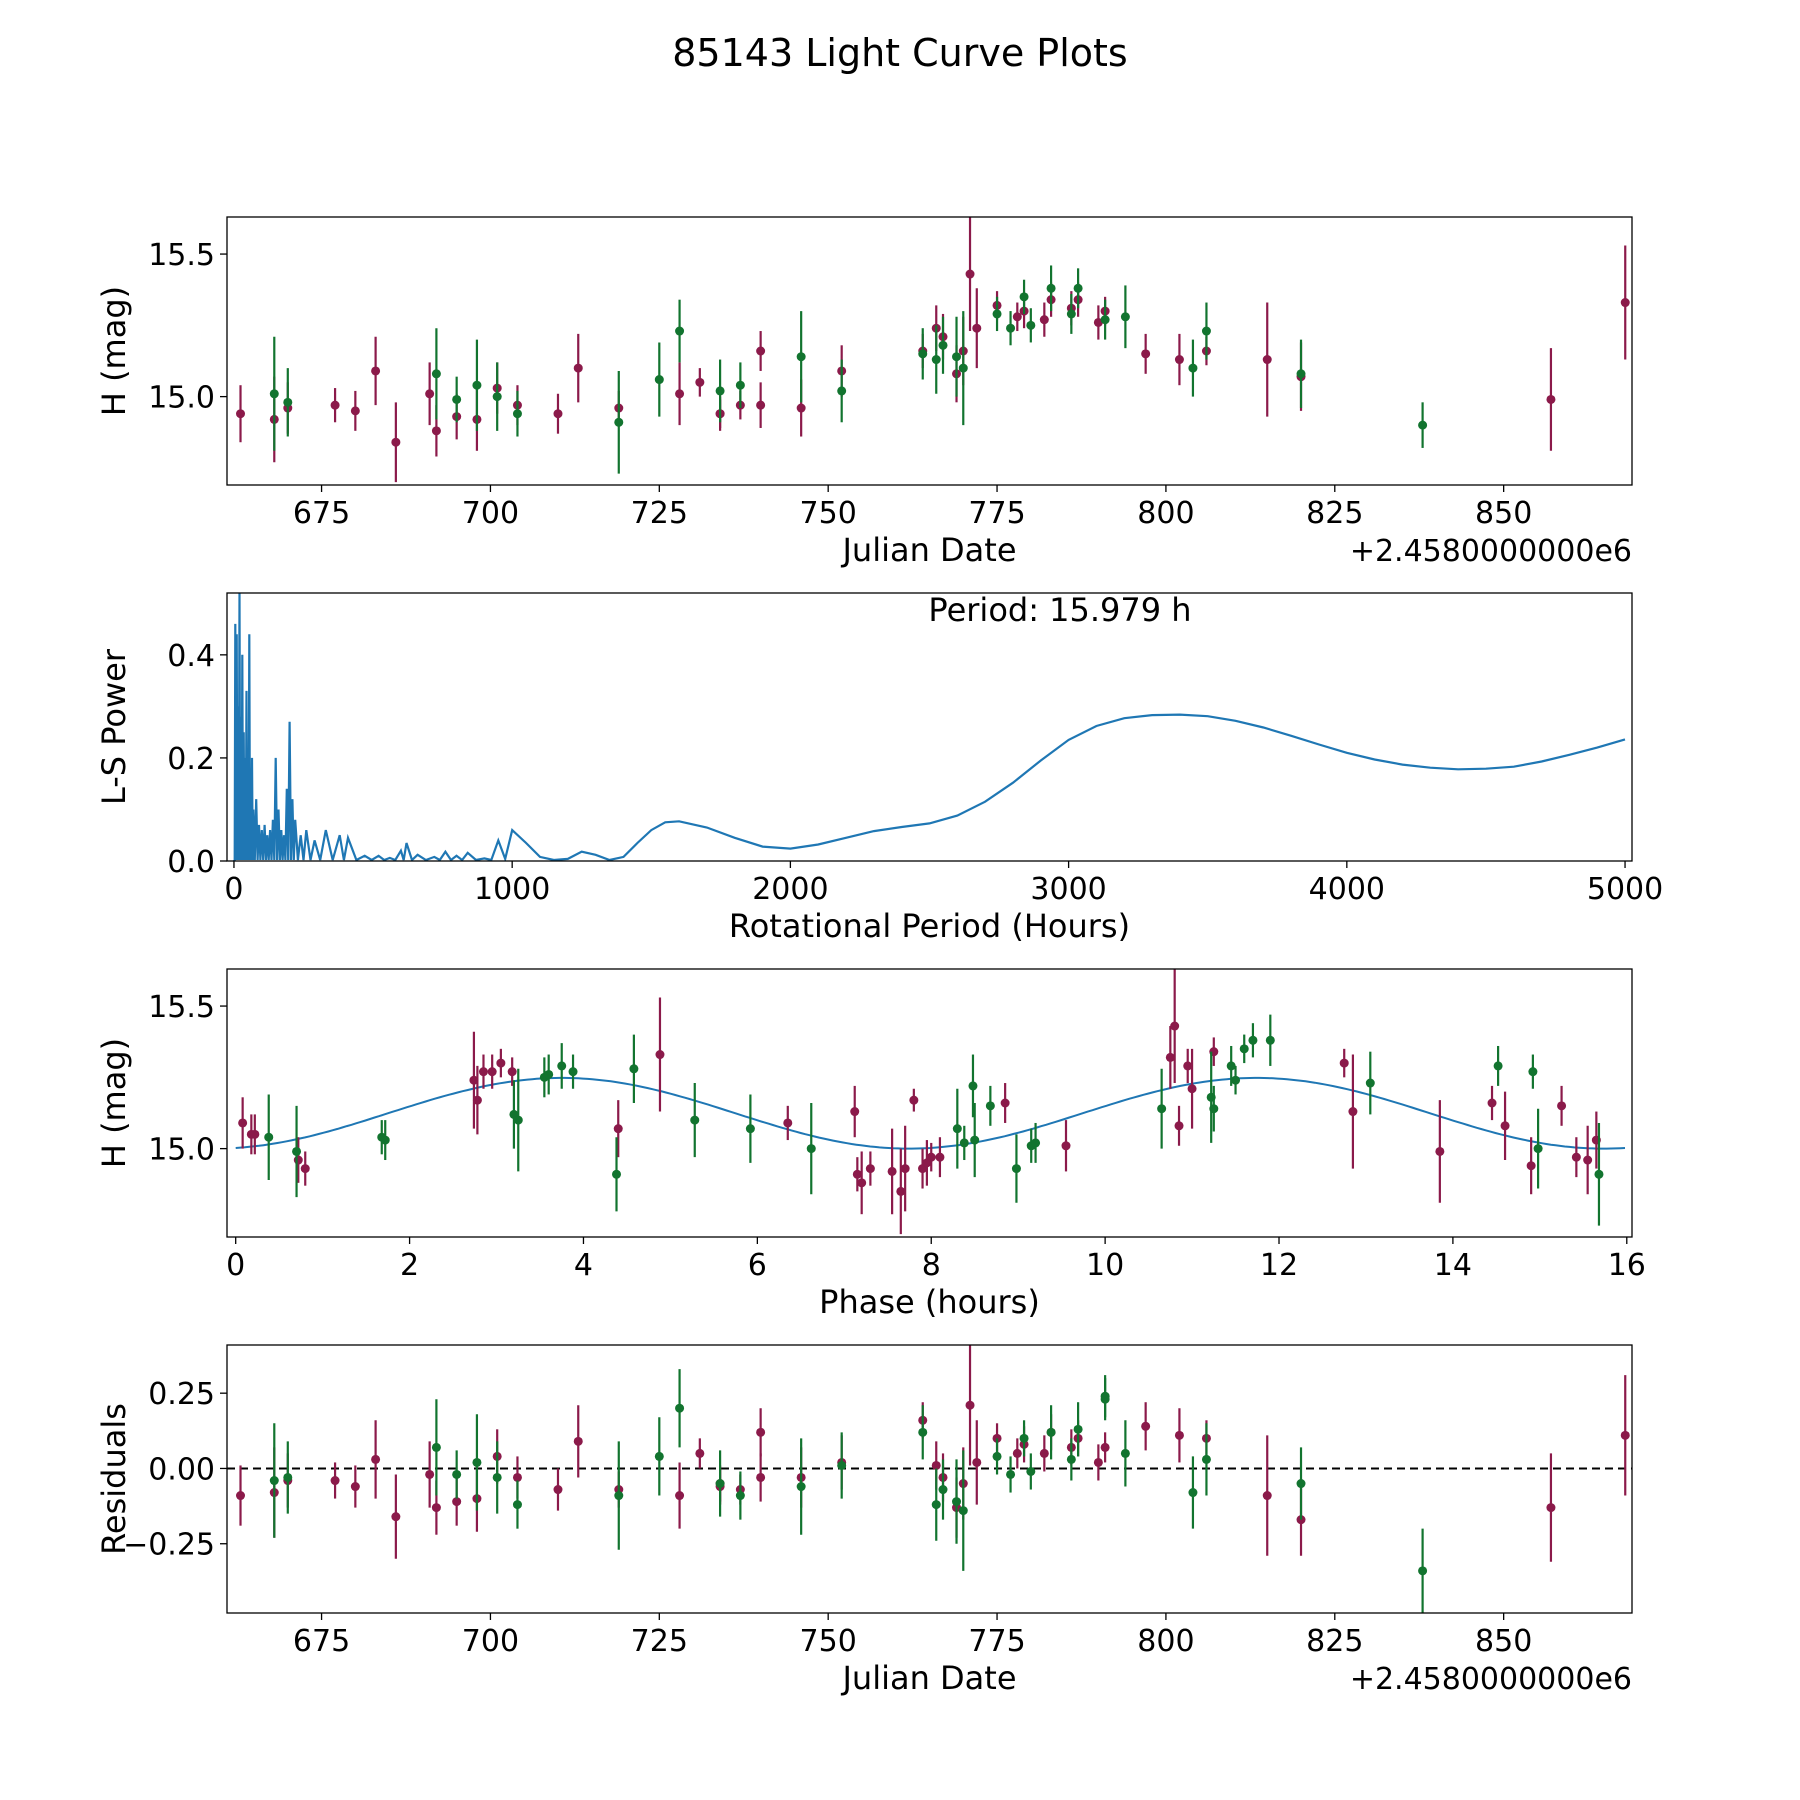  I want to click on y-tick-label: 0.25, so click(181, 1394).